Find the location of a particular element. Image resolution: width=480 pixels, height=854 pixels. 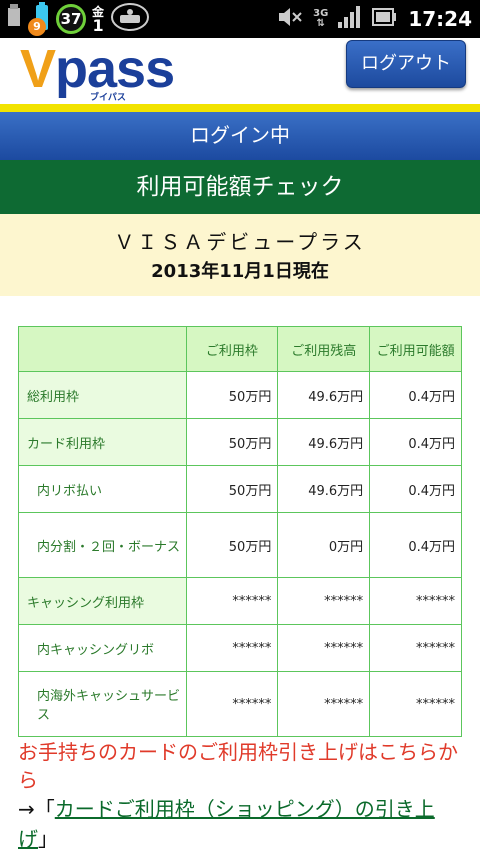

table-row: 内分割・２回・ボーナス 50万円 0万円 0.4万円 is located at coordinates (240, 545).